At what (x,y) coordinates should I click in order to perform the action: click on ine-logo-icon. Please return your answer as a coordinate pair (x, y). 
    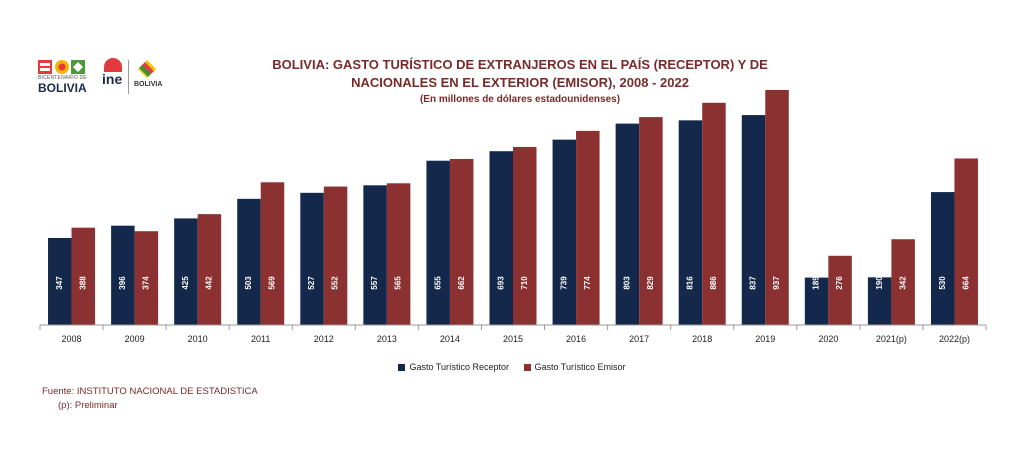
    Looking at the image, I should click on (113, 65).